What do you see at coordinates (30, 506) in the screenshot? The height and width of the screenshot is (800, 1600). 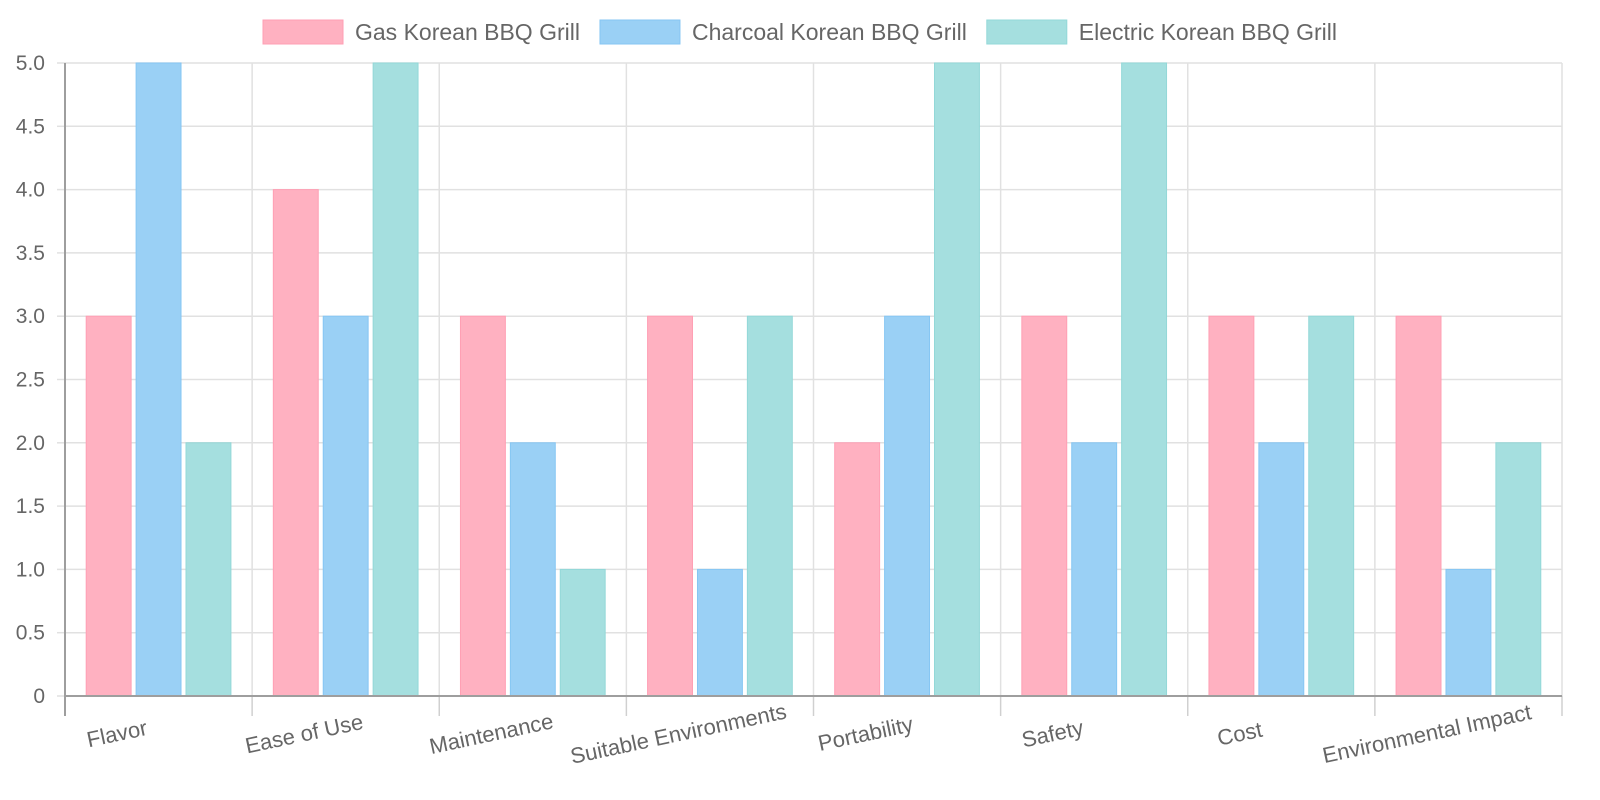 I see `y-tick-label: 1.5` at bounding box center [30, 506].